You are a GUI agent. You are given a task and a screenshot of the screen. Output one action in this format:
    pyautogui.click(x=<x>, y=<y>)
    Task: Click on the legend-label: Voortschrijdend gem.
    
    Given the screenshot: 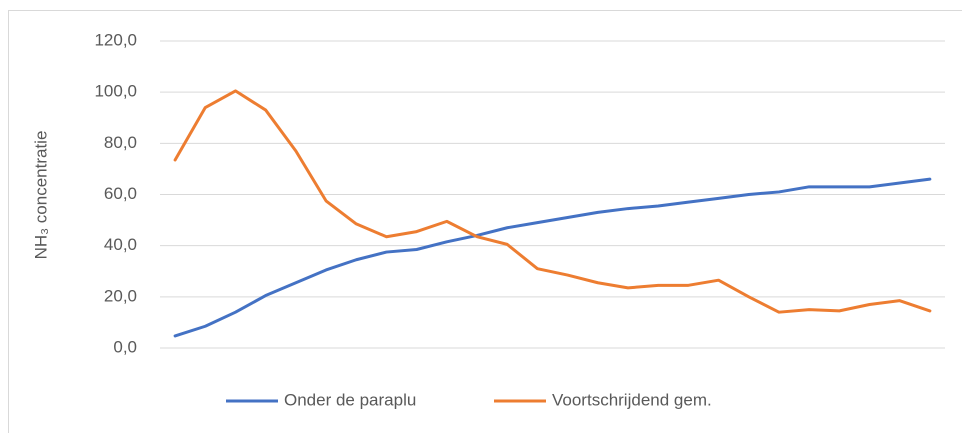 What is the action you would take?
    pyautogui.click(x=632, y=399)
    